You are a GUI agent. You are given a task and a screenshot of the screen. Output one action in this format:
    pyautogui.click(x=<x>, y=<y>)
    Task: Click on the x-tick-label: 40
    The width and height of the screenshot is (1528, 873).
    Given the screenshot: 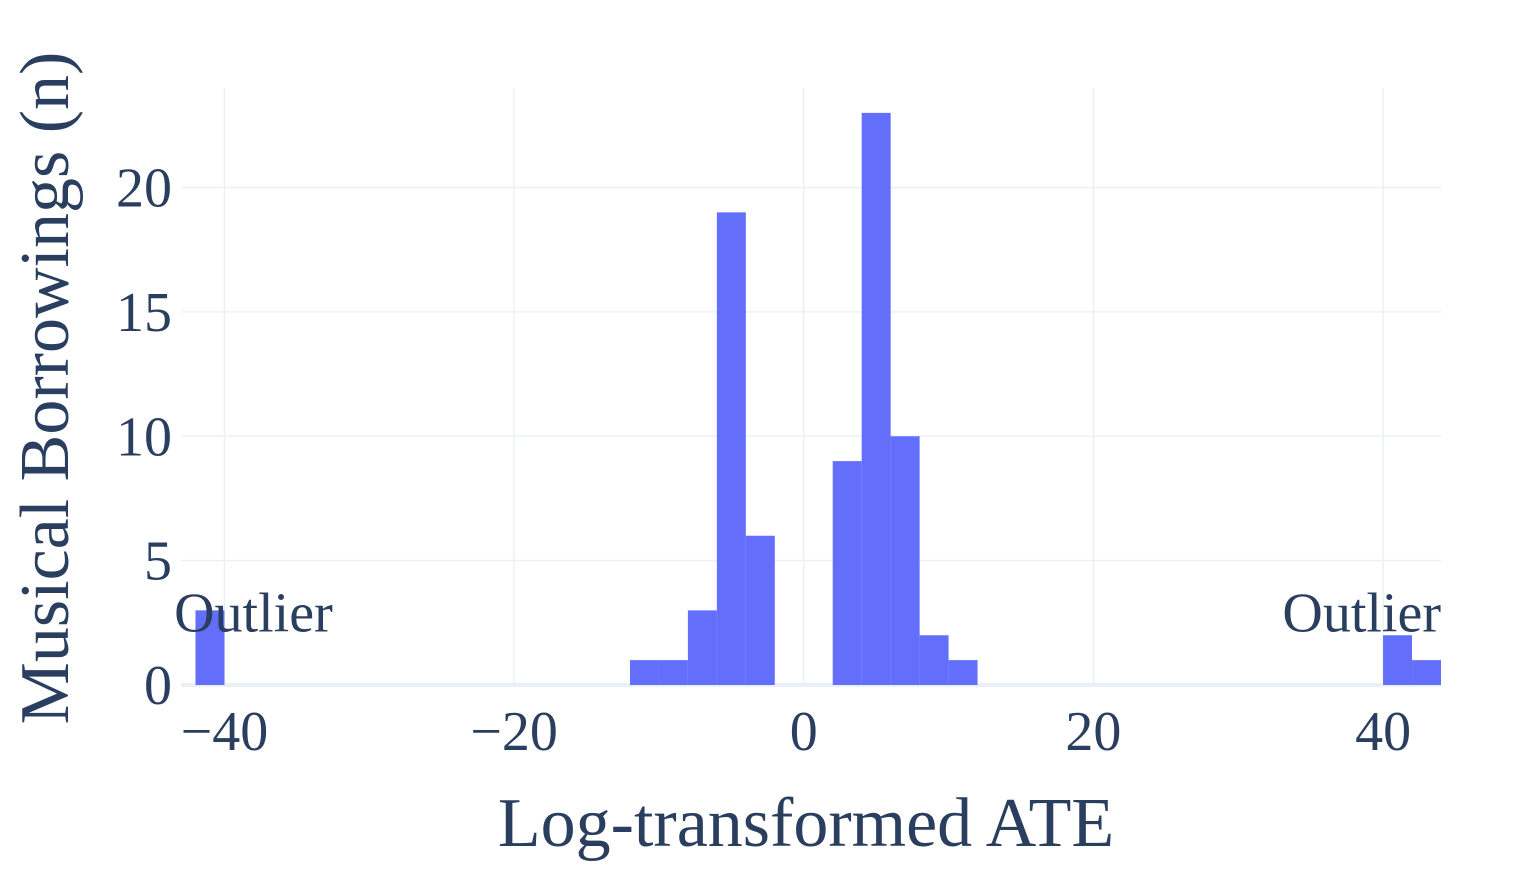 What is the action you would take?
    pyautogui.click(x=1383, y=732)
    